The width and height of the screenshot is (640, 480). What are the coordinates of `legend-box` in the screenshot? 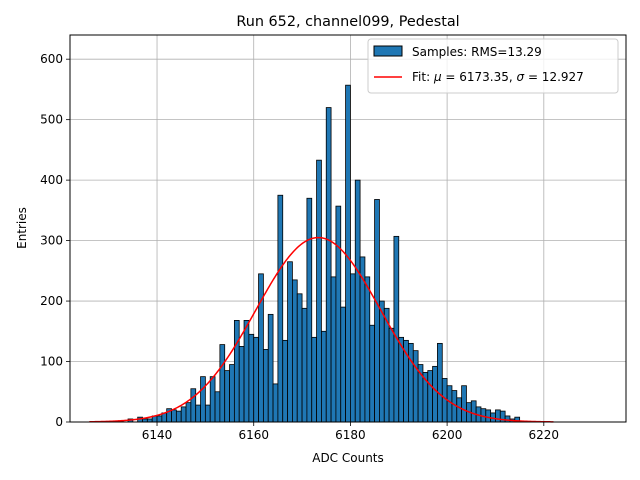 It's located at (493, 66).